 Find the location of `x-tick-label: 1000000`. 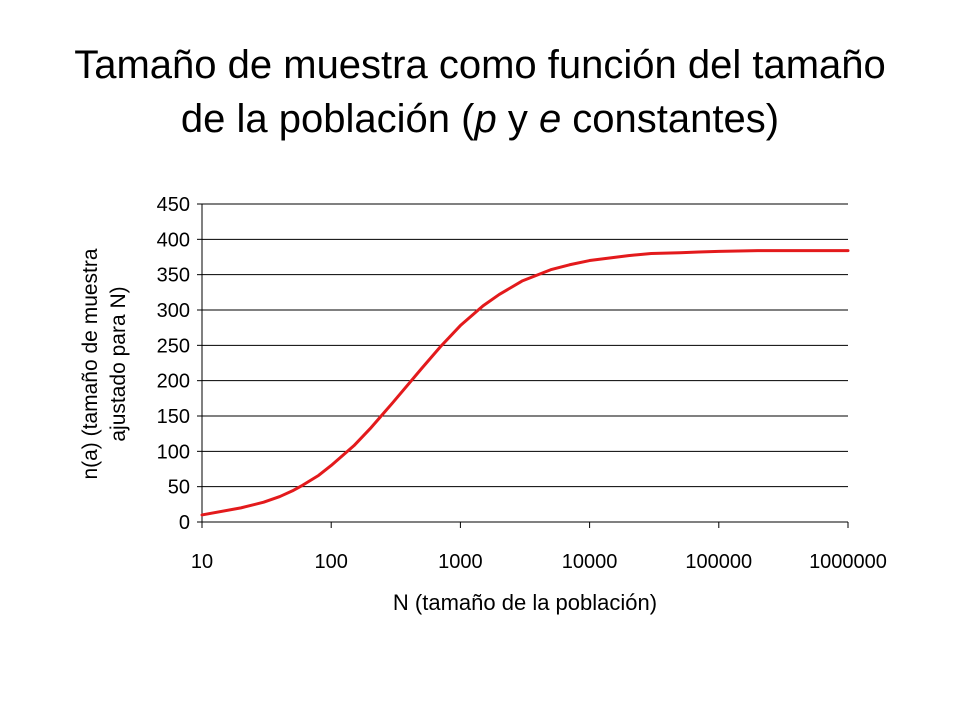

x-tick-label: 1000000 is located at coordinates (848, 562).